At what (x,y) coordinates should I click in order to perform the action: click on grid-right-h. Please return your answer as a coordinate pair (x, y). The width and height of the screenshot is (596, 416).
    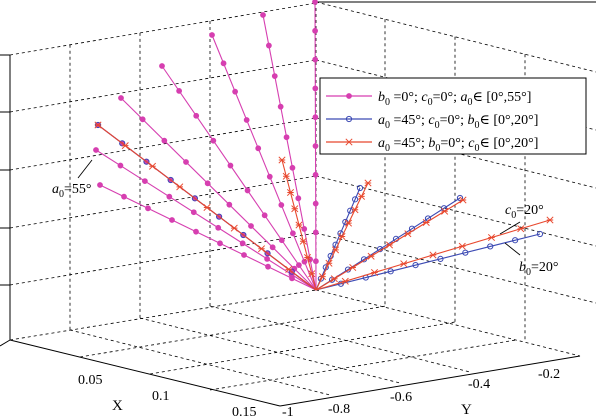
    Looking at the image, I should click on (455, 37).